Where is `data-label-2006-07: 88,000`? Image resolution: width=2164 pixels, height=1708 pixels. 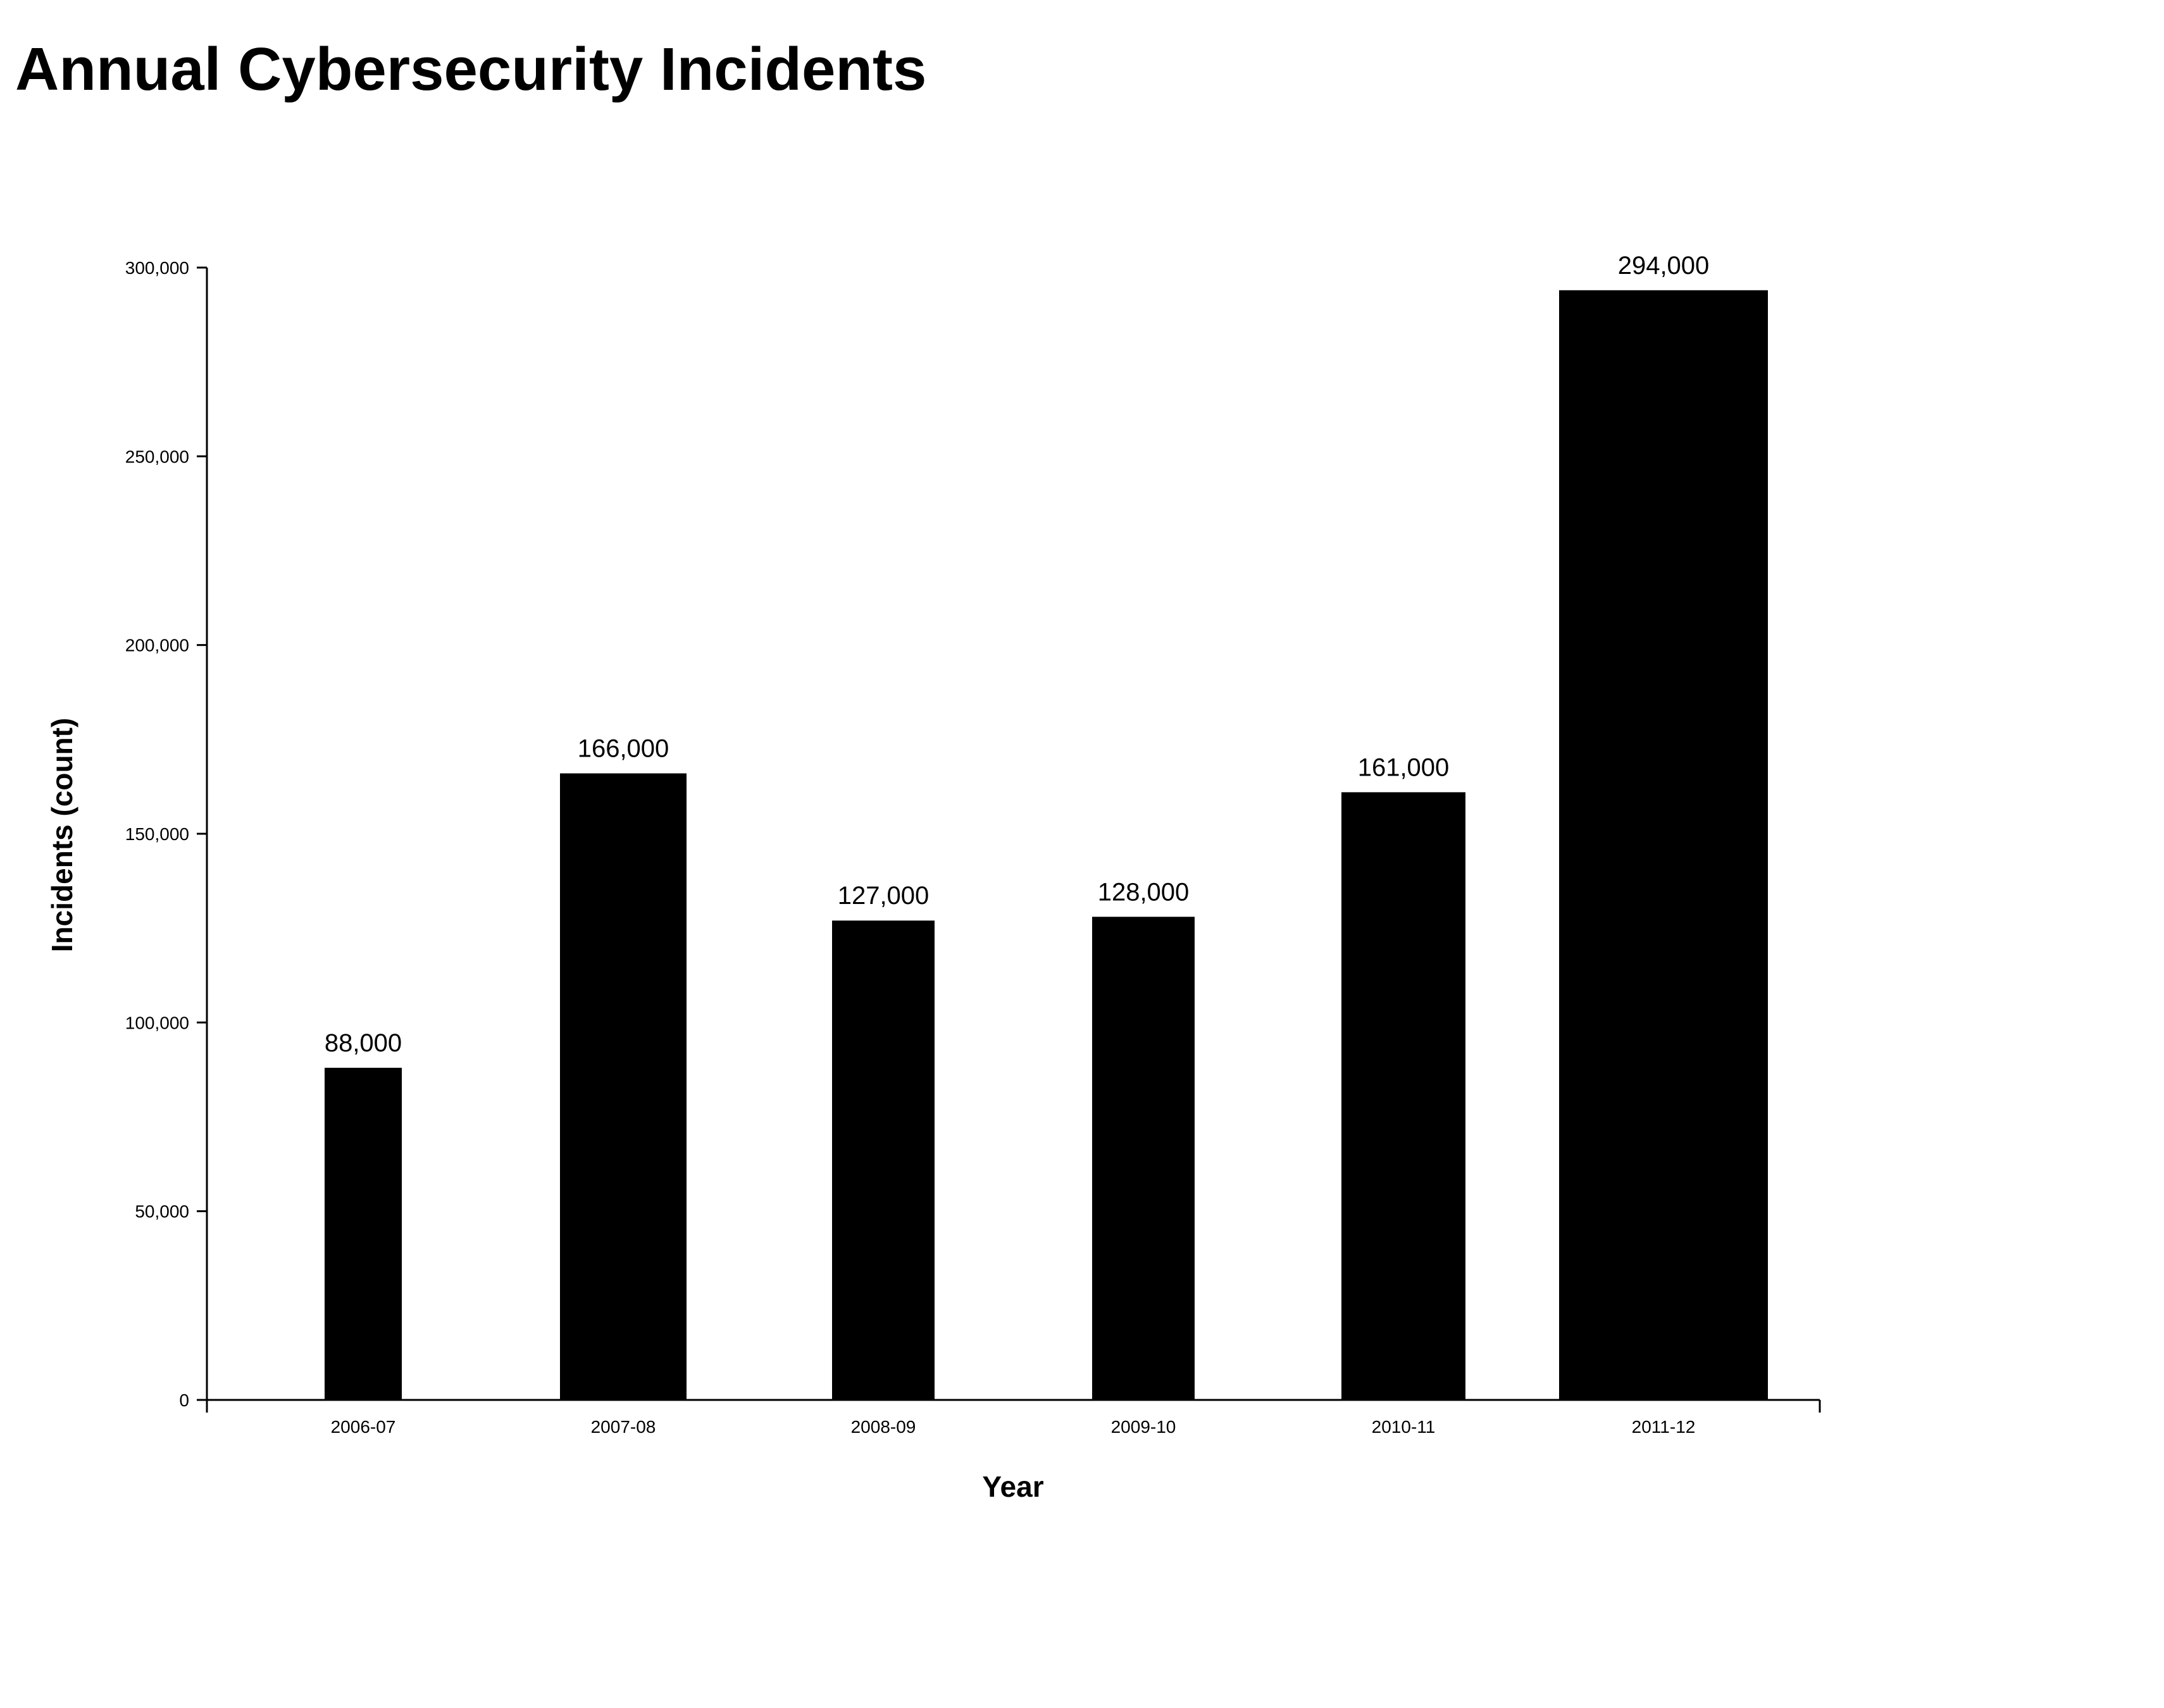 data-label-2006-07: 88,000 is located at coordinates (363, 1043).